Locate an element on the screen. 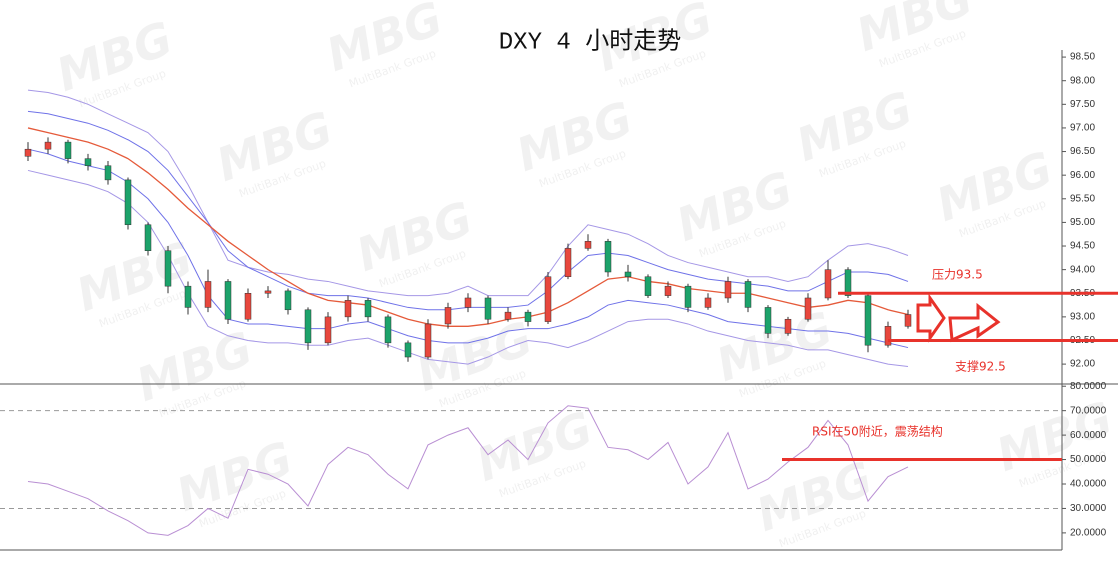  y-tick-label: 98.00 is located at coordinates (1082, 80).